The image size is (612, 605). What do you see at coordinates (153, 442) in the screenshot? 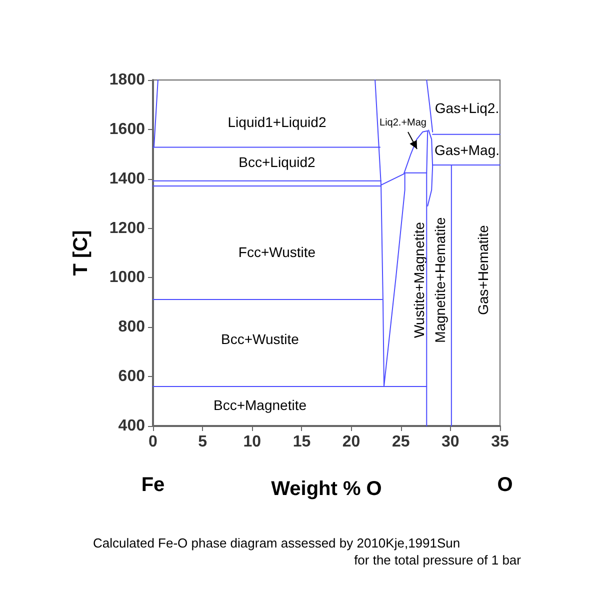
I see `x-tick-label: 0` at bounding box center [153, 442].